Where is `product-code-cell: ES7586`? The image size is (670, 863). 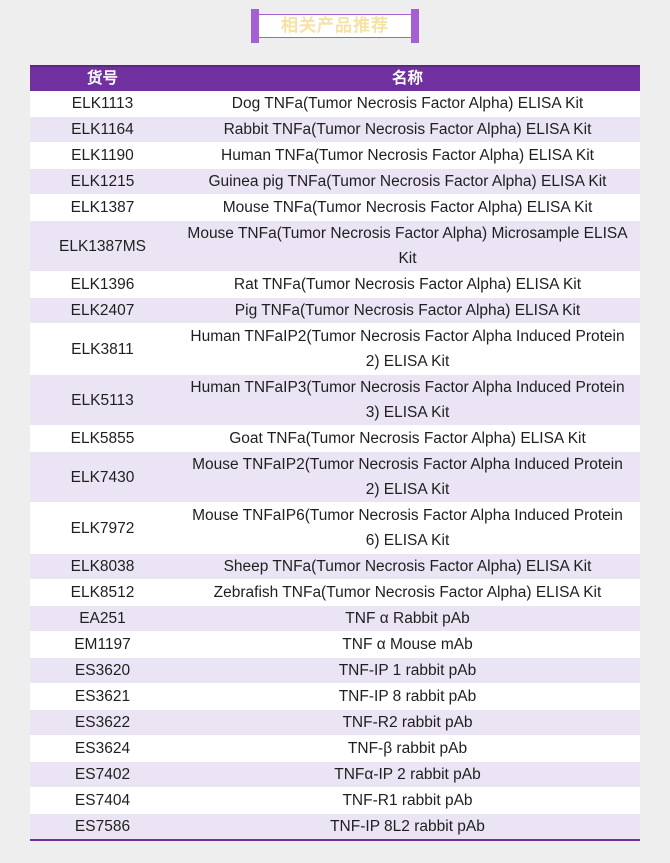
product-code-cell: ES7586 is located at coordinates (102, 826).